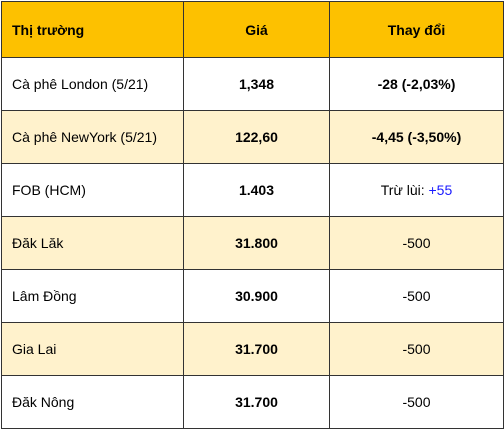 The height and width of the screenshot is (438, 504). I want to click on market-cell: FOB (HCM), so click(92, 190).